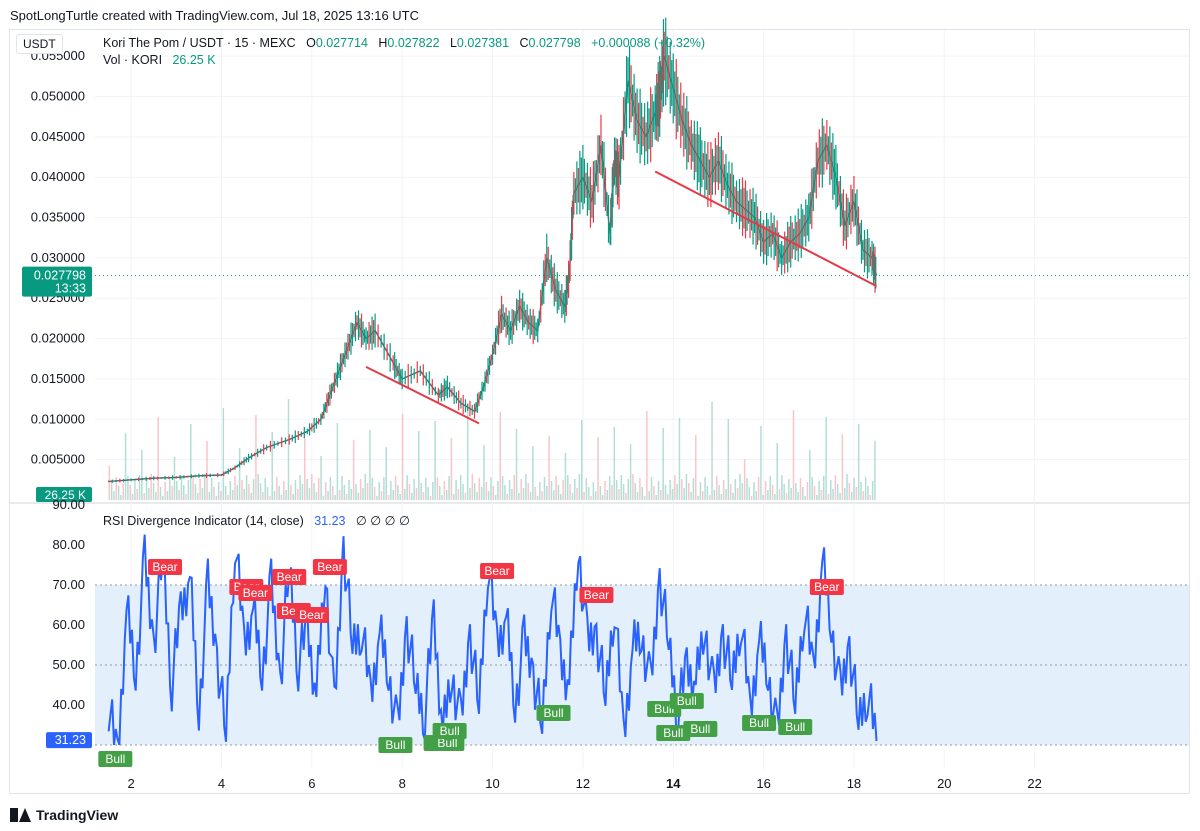 This screenshot has width=1200, height=831. Describe the element at coordinates (39, 44) in the screenshot. I see `quote-currency-button: USDT` at that location.